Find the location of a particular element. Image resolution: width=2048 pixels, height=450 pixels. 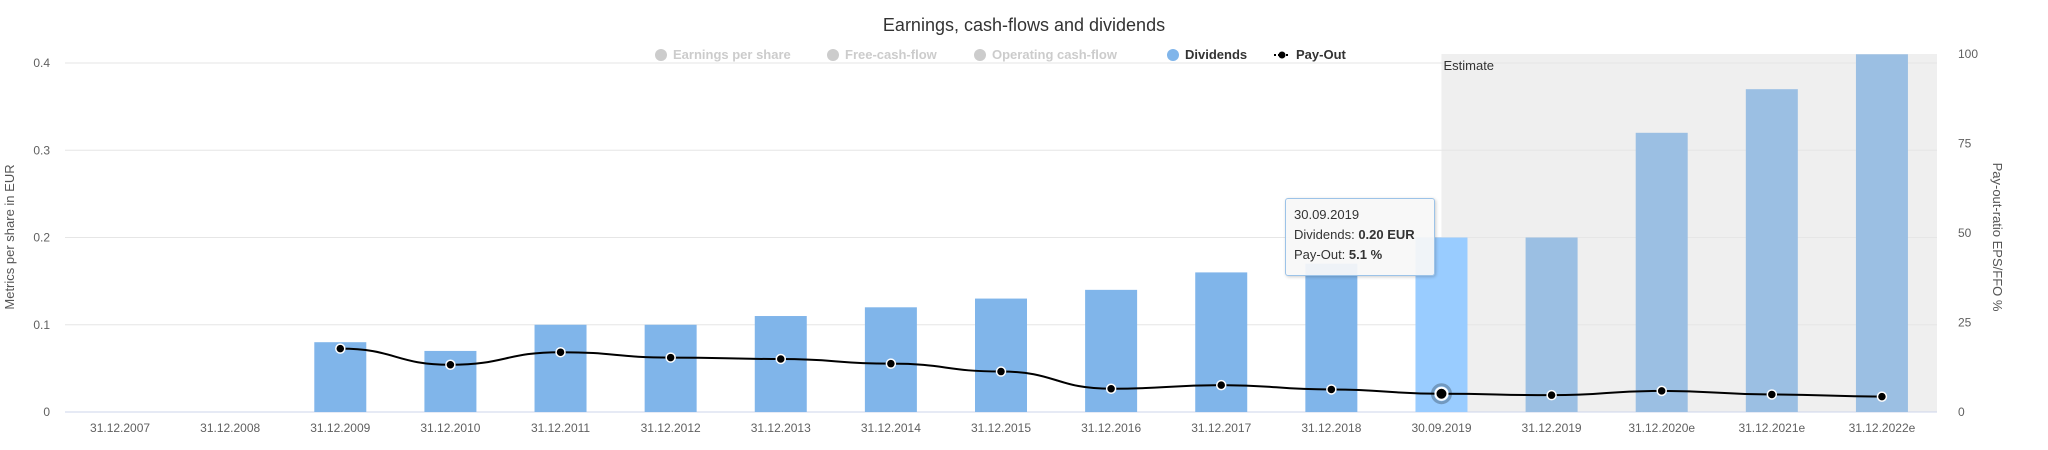

payout-line is located at coordinates (1111, 372).